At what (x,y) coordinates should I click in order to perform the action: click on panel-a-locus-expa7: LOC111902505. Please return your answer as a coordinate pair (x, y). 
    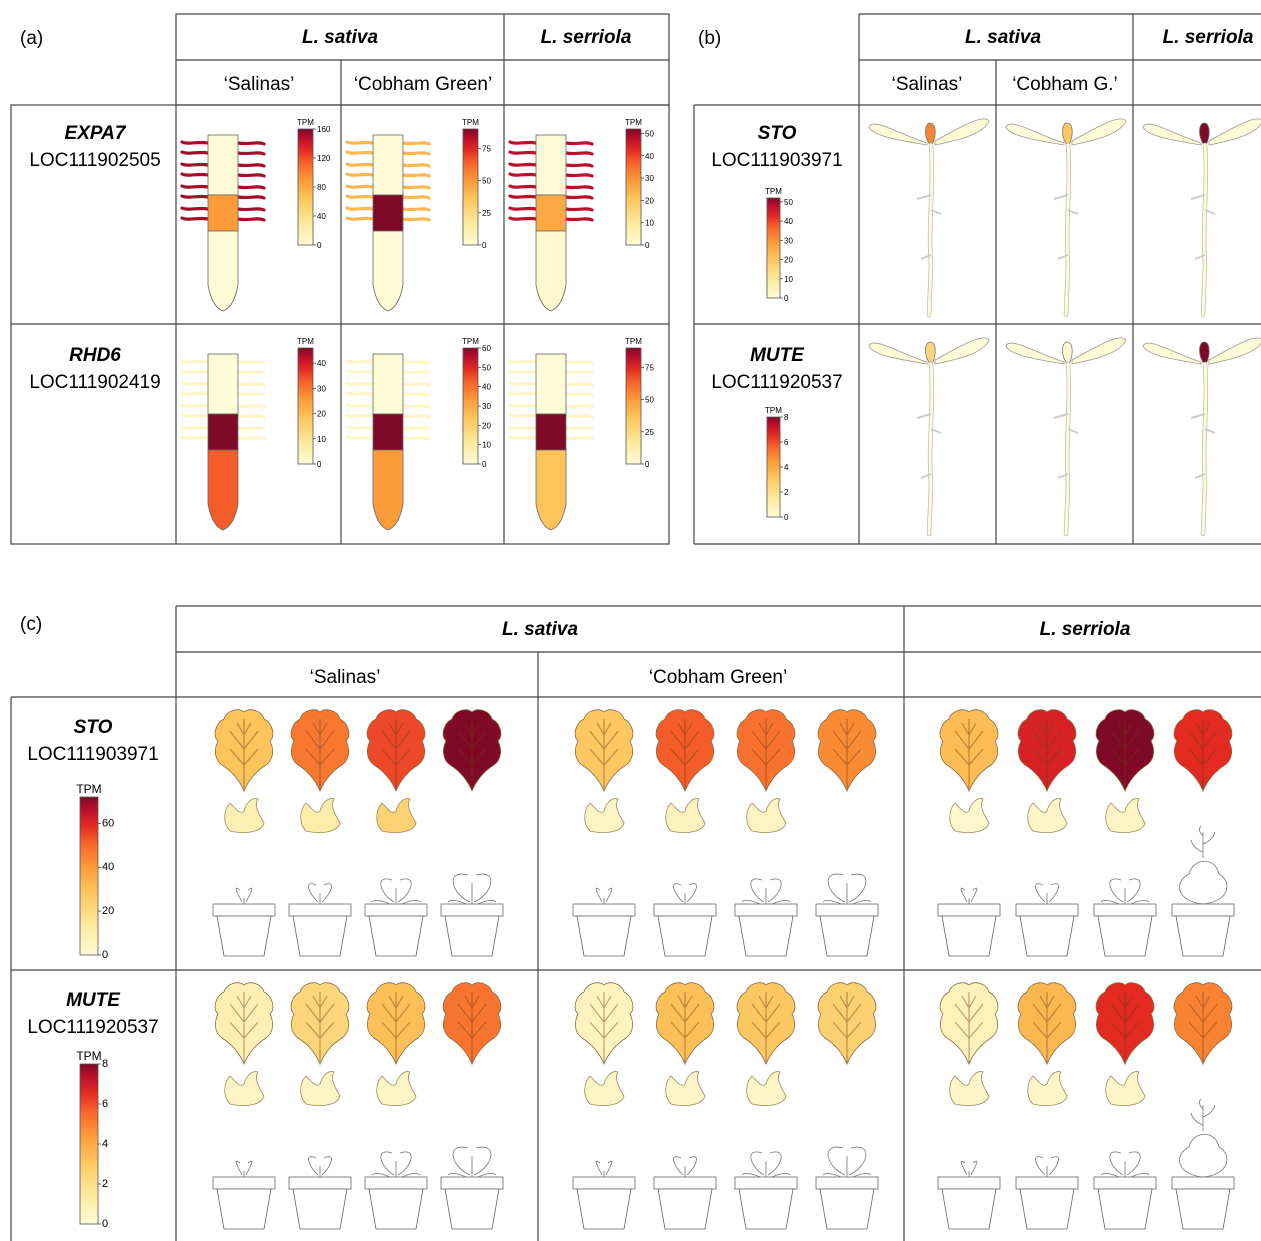
    Looking at the image, I should click on (94, 160).